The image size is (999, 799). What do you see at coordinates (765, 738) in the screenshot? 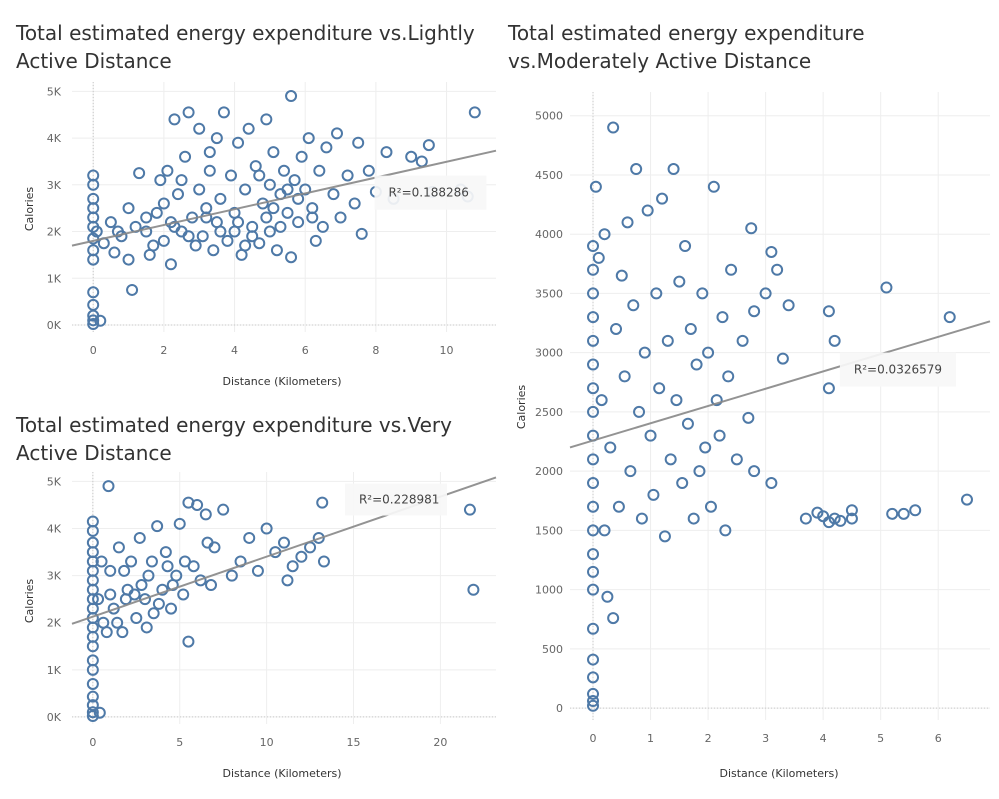
I see `x-tick-label: 3` at bounding box center [765, 738].